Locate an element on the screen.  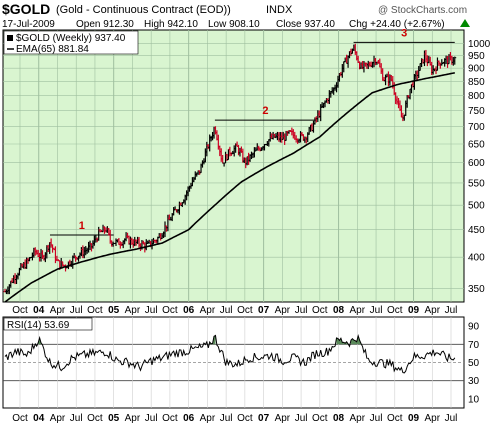
rsi-x-tick-label: 06 is located at coordinates (189, 418).